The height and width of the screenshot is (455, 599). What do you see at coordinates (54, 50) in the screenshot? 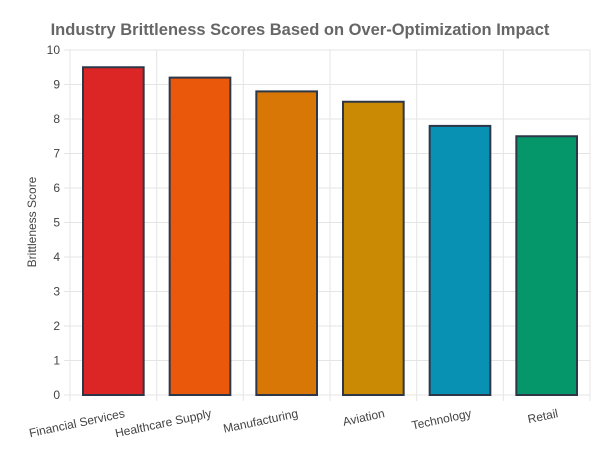
I see `y-tick-label: 10` at bounding box center [54, 50].